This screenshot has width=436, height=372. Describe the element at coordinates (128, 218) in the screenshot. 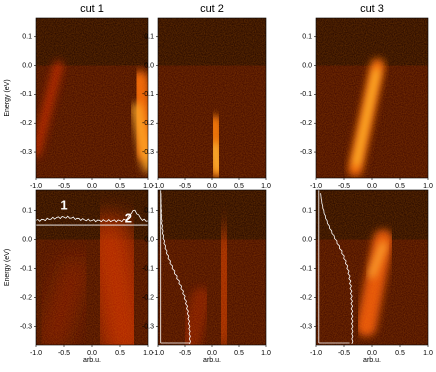

I see `annotation: 2` at that location.